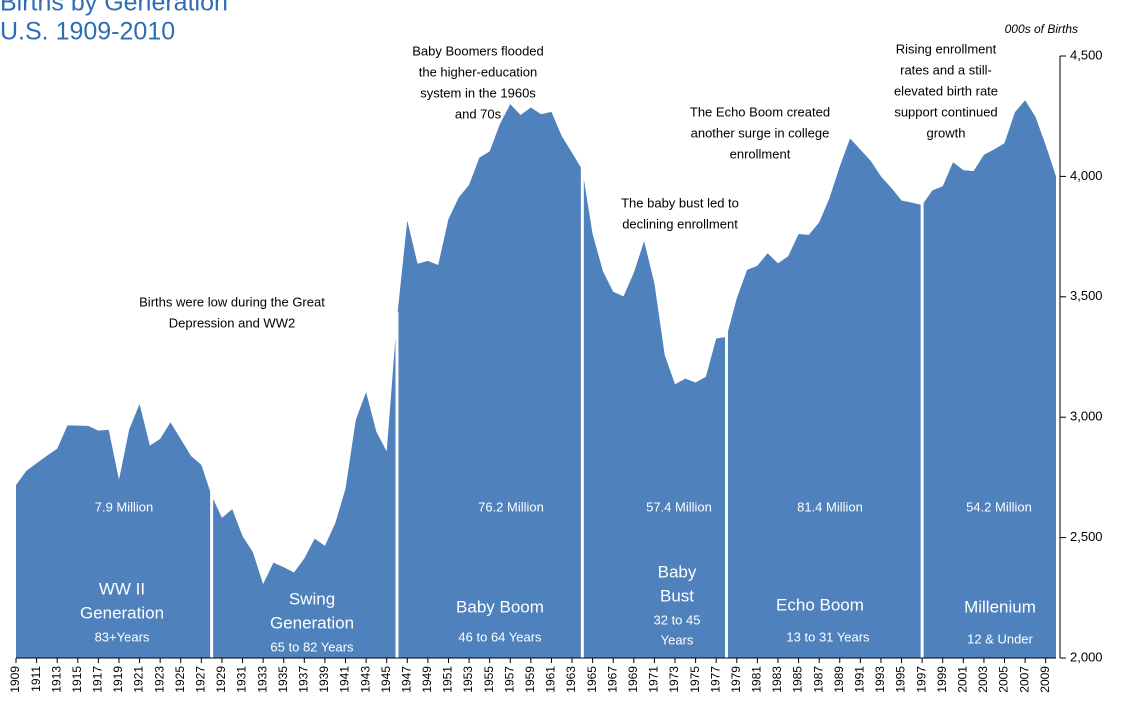 This screenshot has height=715, width=1125. Describe the element at coordinates (221, 679) in the screenshot. I see `x-tick-label: 1929` at that location.